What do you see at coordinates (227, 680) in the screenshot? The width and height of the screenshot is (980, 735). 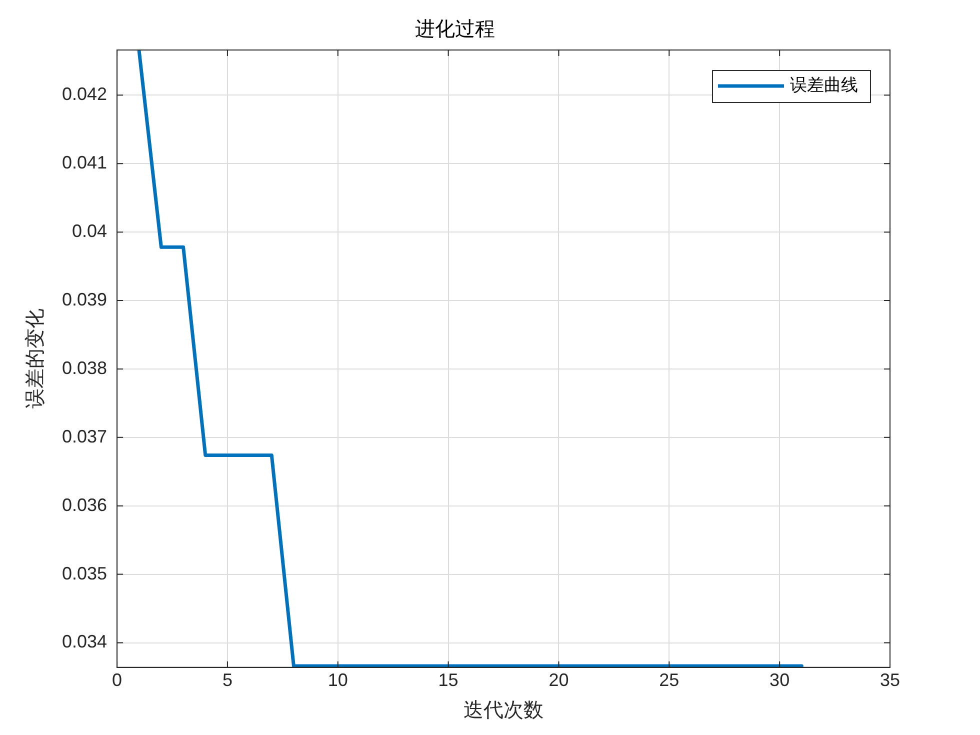 I see `x-tick-label: 5` at bounding box center [227, 680].